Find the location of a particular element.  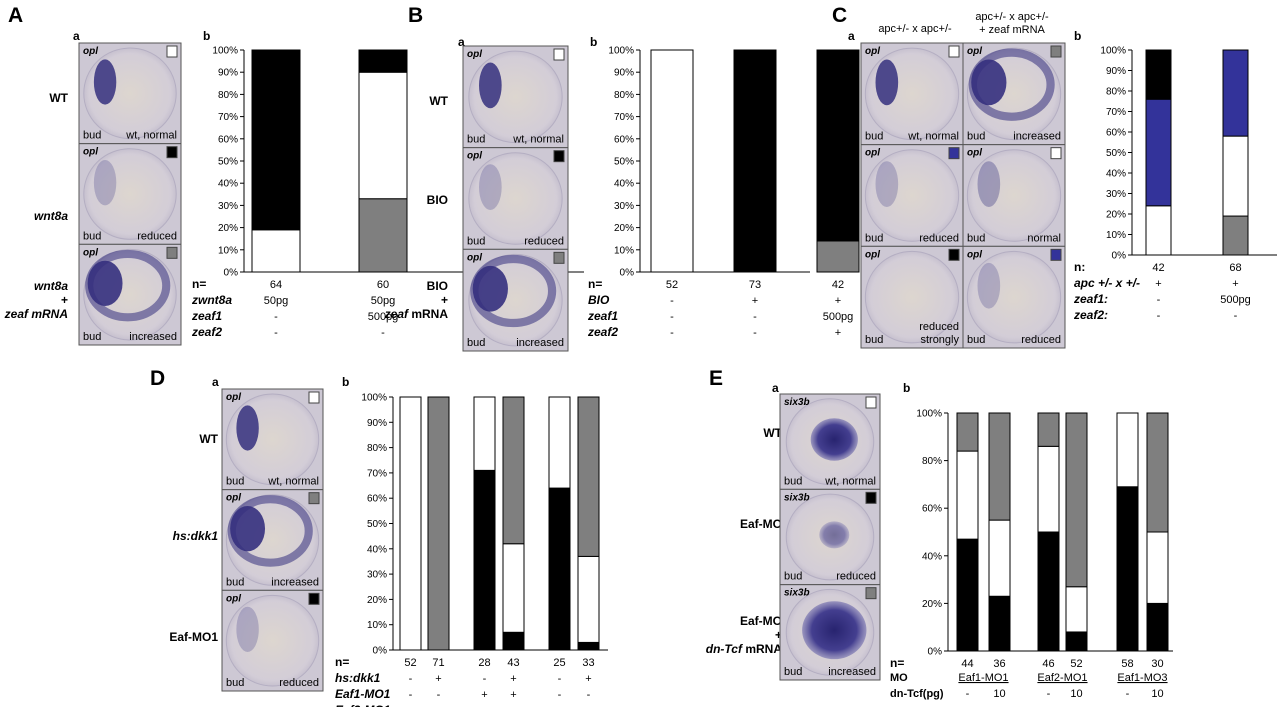

n-count: 30 is located at coordinates (1157, 664).